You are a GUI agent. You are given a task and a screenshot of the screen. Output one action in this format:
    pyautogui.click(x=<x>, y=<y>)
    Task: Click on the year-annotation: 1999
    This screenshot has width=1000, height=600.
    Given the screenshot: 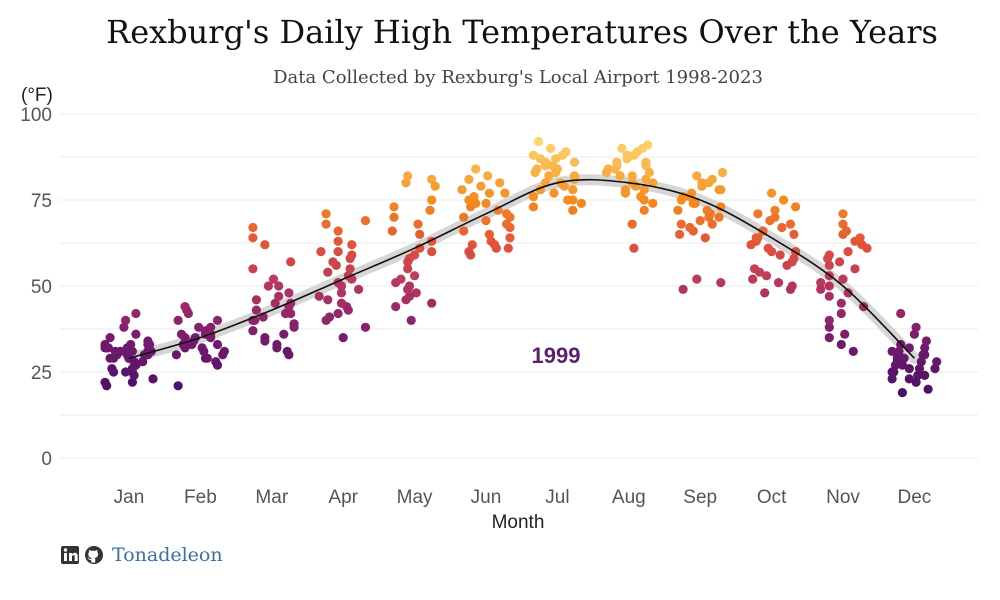 What is the action you would take?
    pyautogui.click(x=556, y=355)
    